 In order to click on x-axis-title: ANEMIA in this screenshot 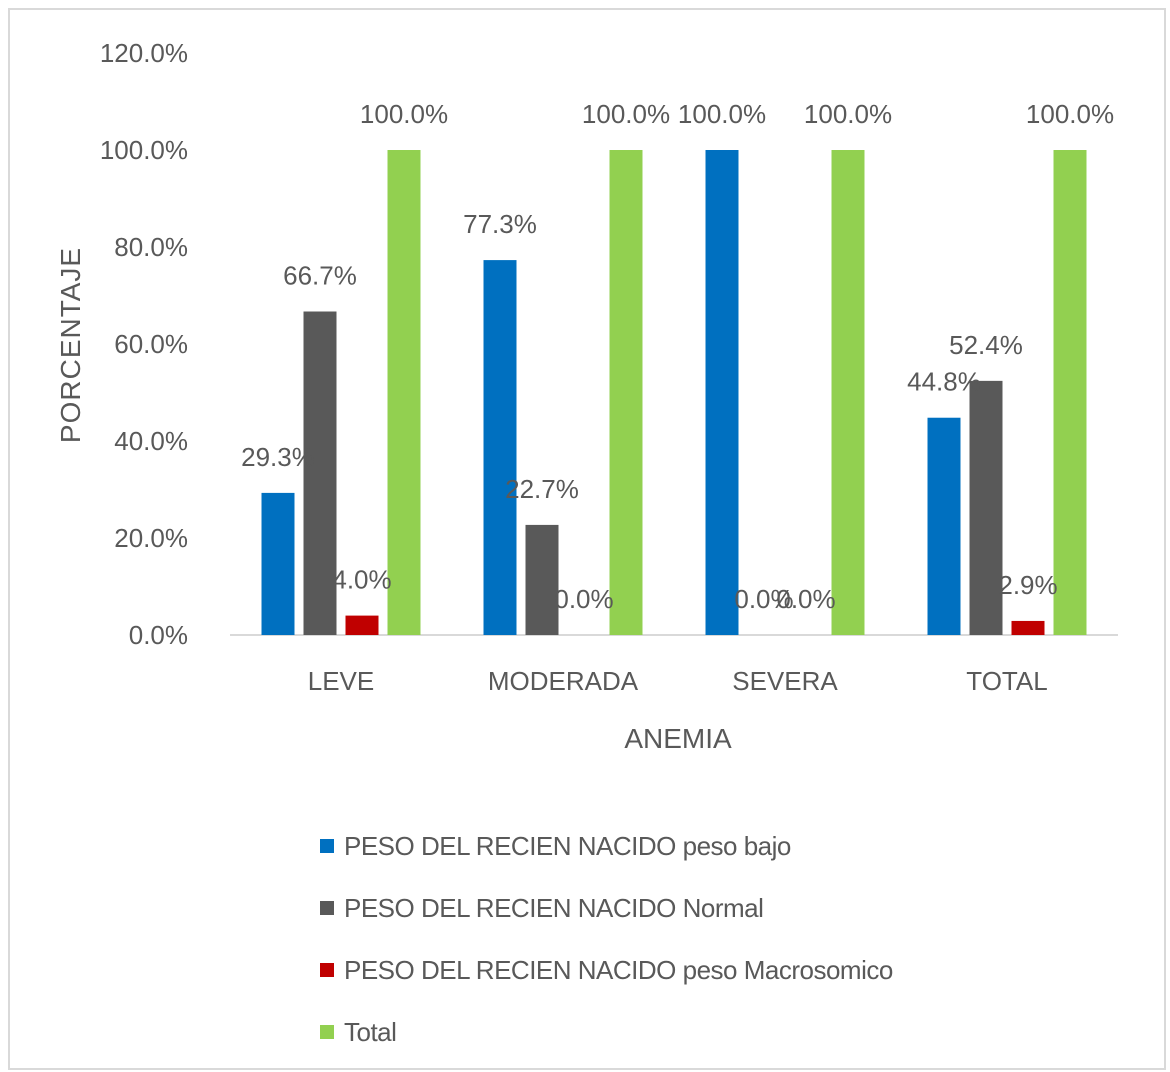, I will do `click(678, 738)`.